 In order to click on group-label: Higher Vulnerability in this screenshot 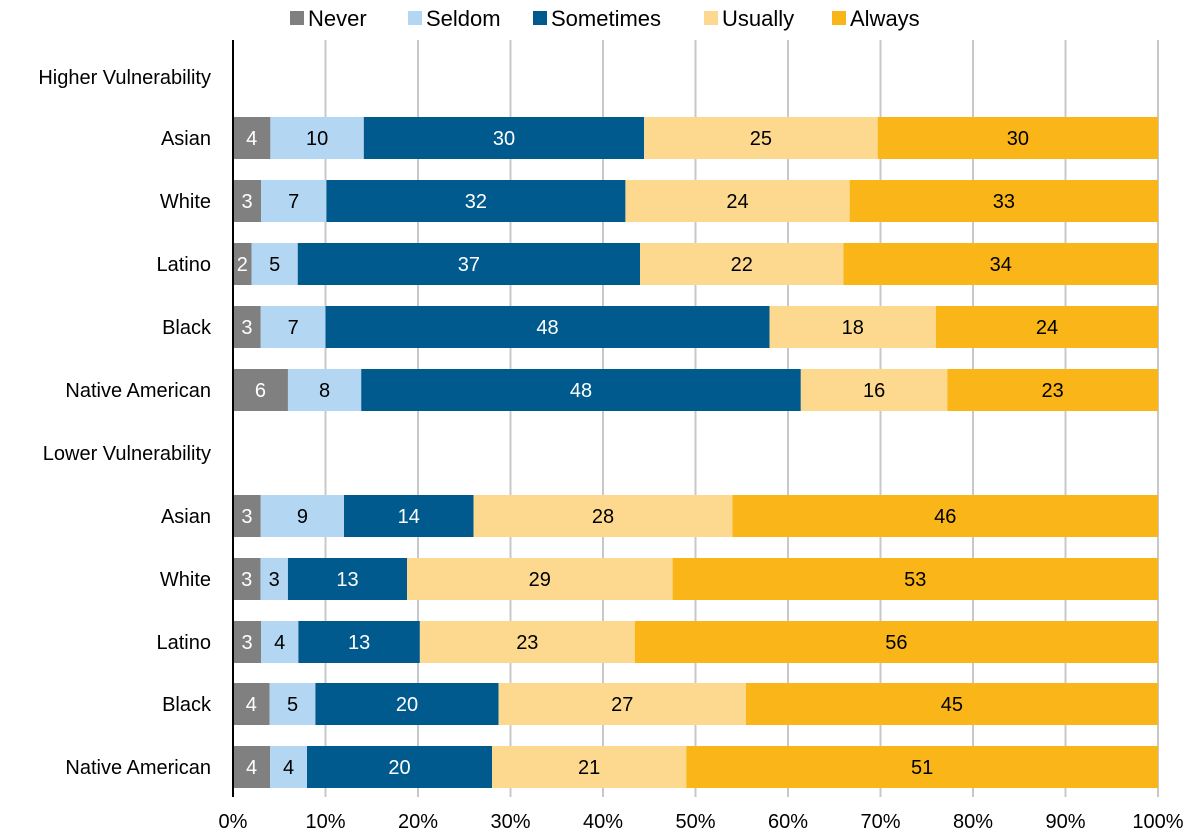, I will do `click(124, 78)`.